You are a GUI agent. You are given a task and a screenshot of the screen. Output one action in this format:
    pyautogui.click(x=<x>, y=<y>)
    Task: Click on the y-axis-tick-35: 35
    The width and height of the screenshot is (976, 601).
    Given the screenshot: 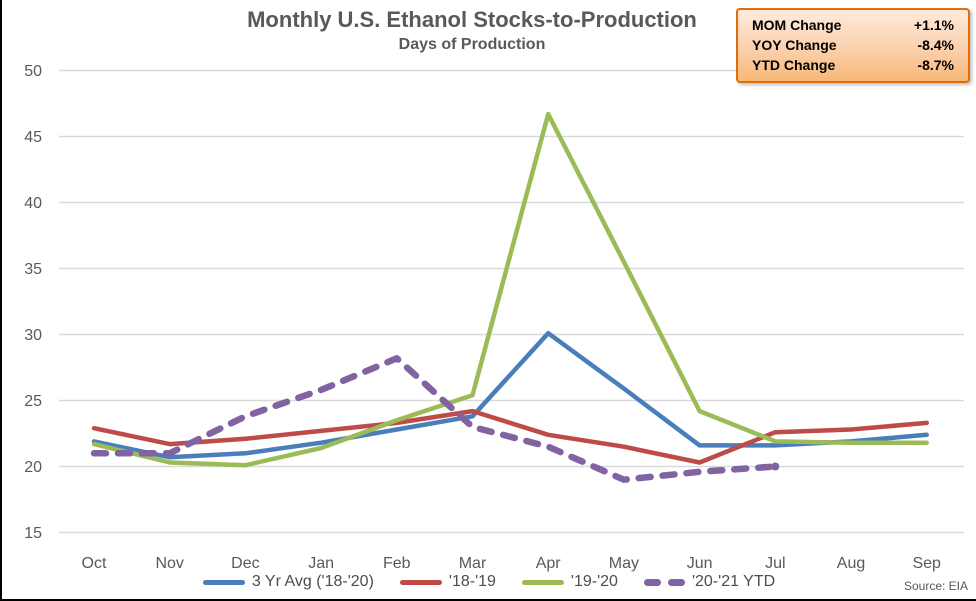 What is the action you would take?
    pyautogui.click(x=33, y=269)
    